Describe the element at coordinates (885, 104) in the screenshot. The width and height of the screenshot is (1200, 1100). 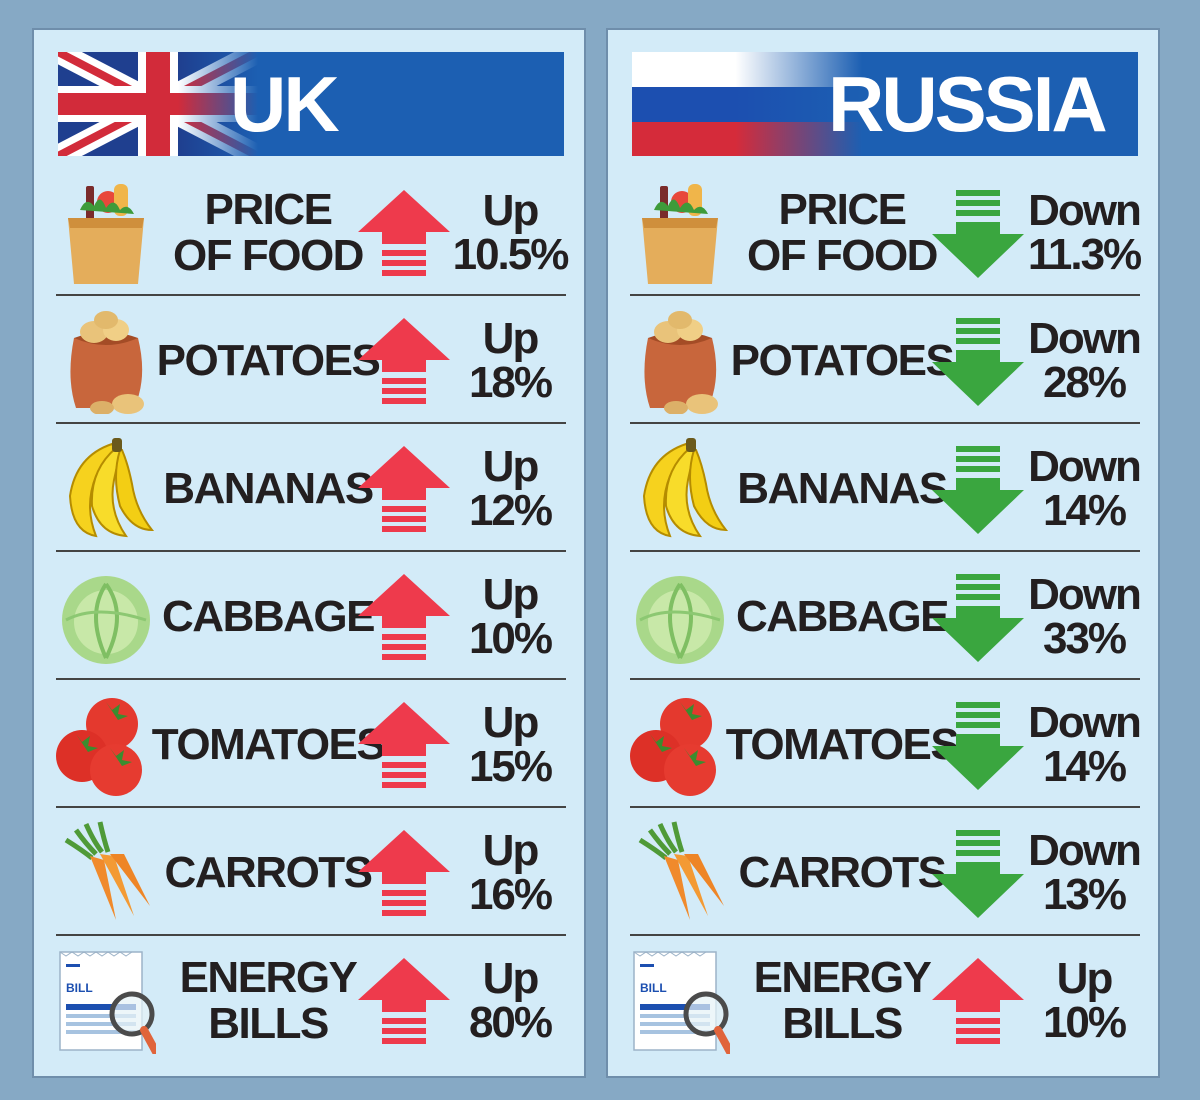
I see `russia-header: RUSSIA` at that location.